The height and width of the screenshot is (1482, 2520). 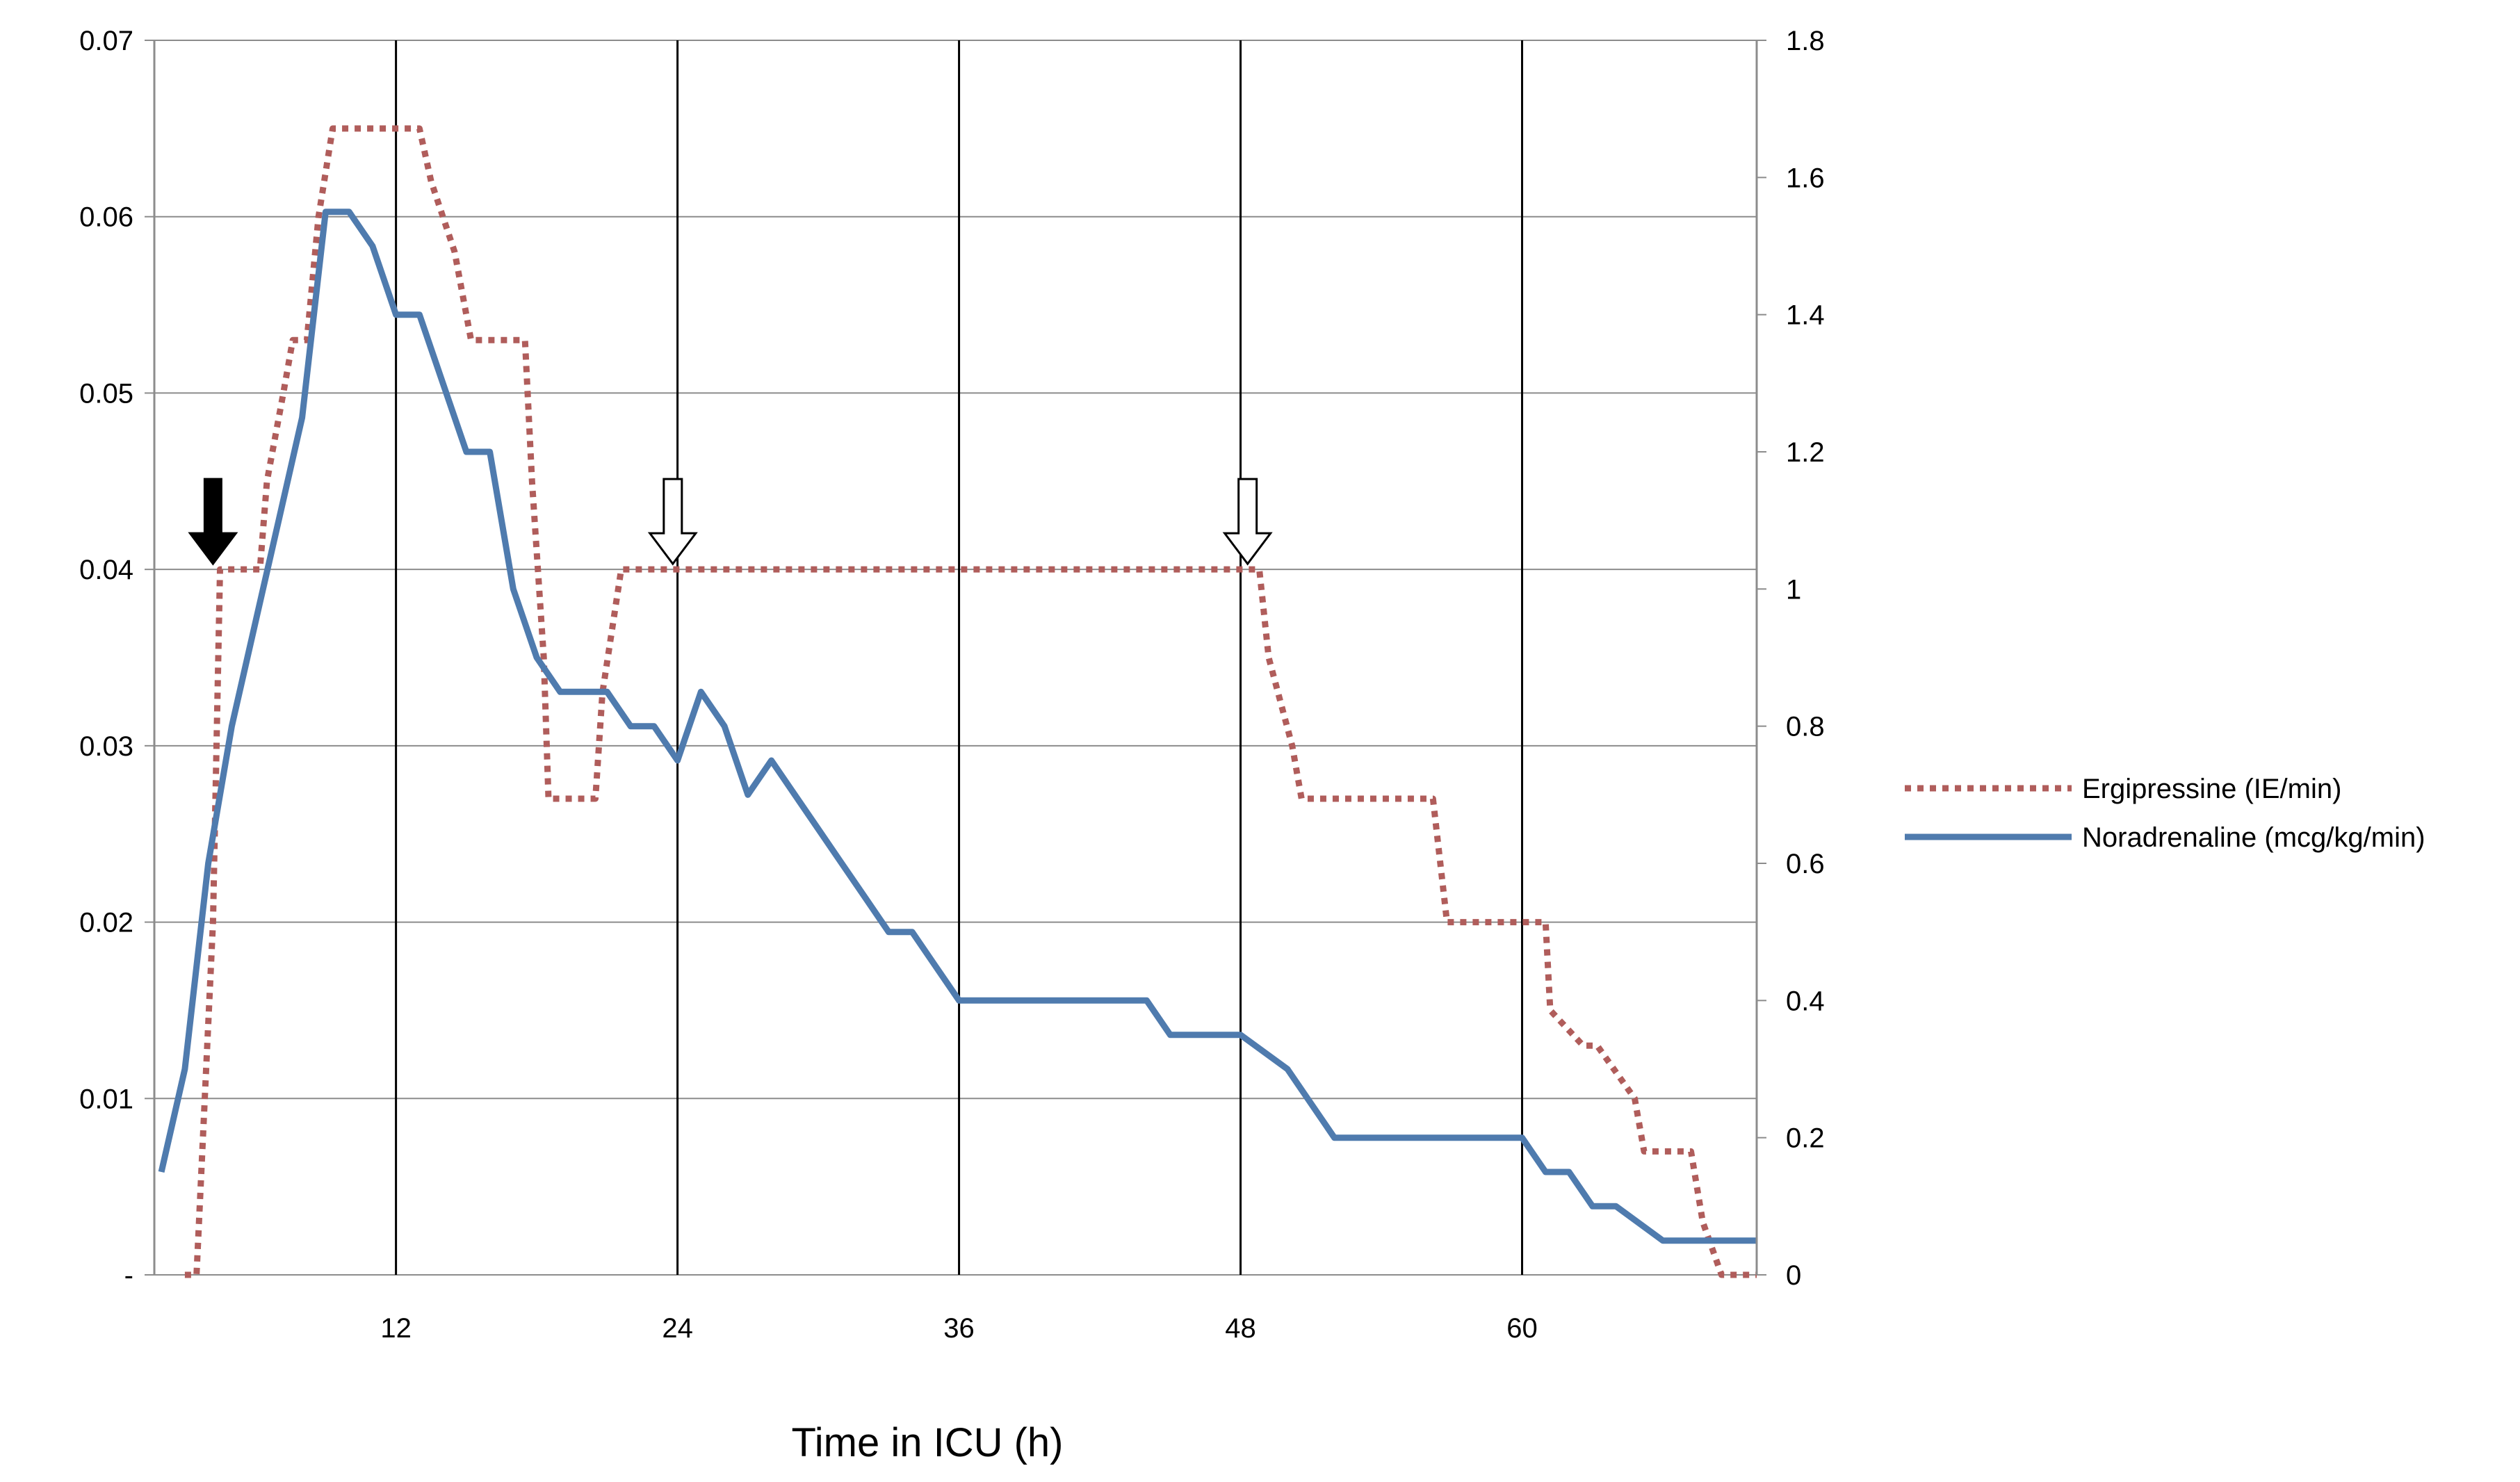 What do you see at coordinates (1805, 1001) in the screenshot?
I see `right-tick-label: 0.4` at bounding box center [1805, 1001].